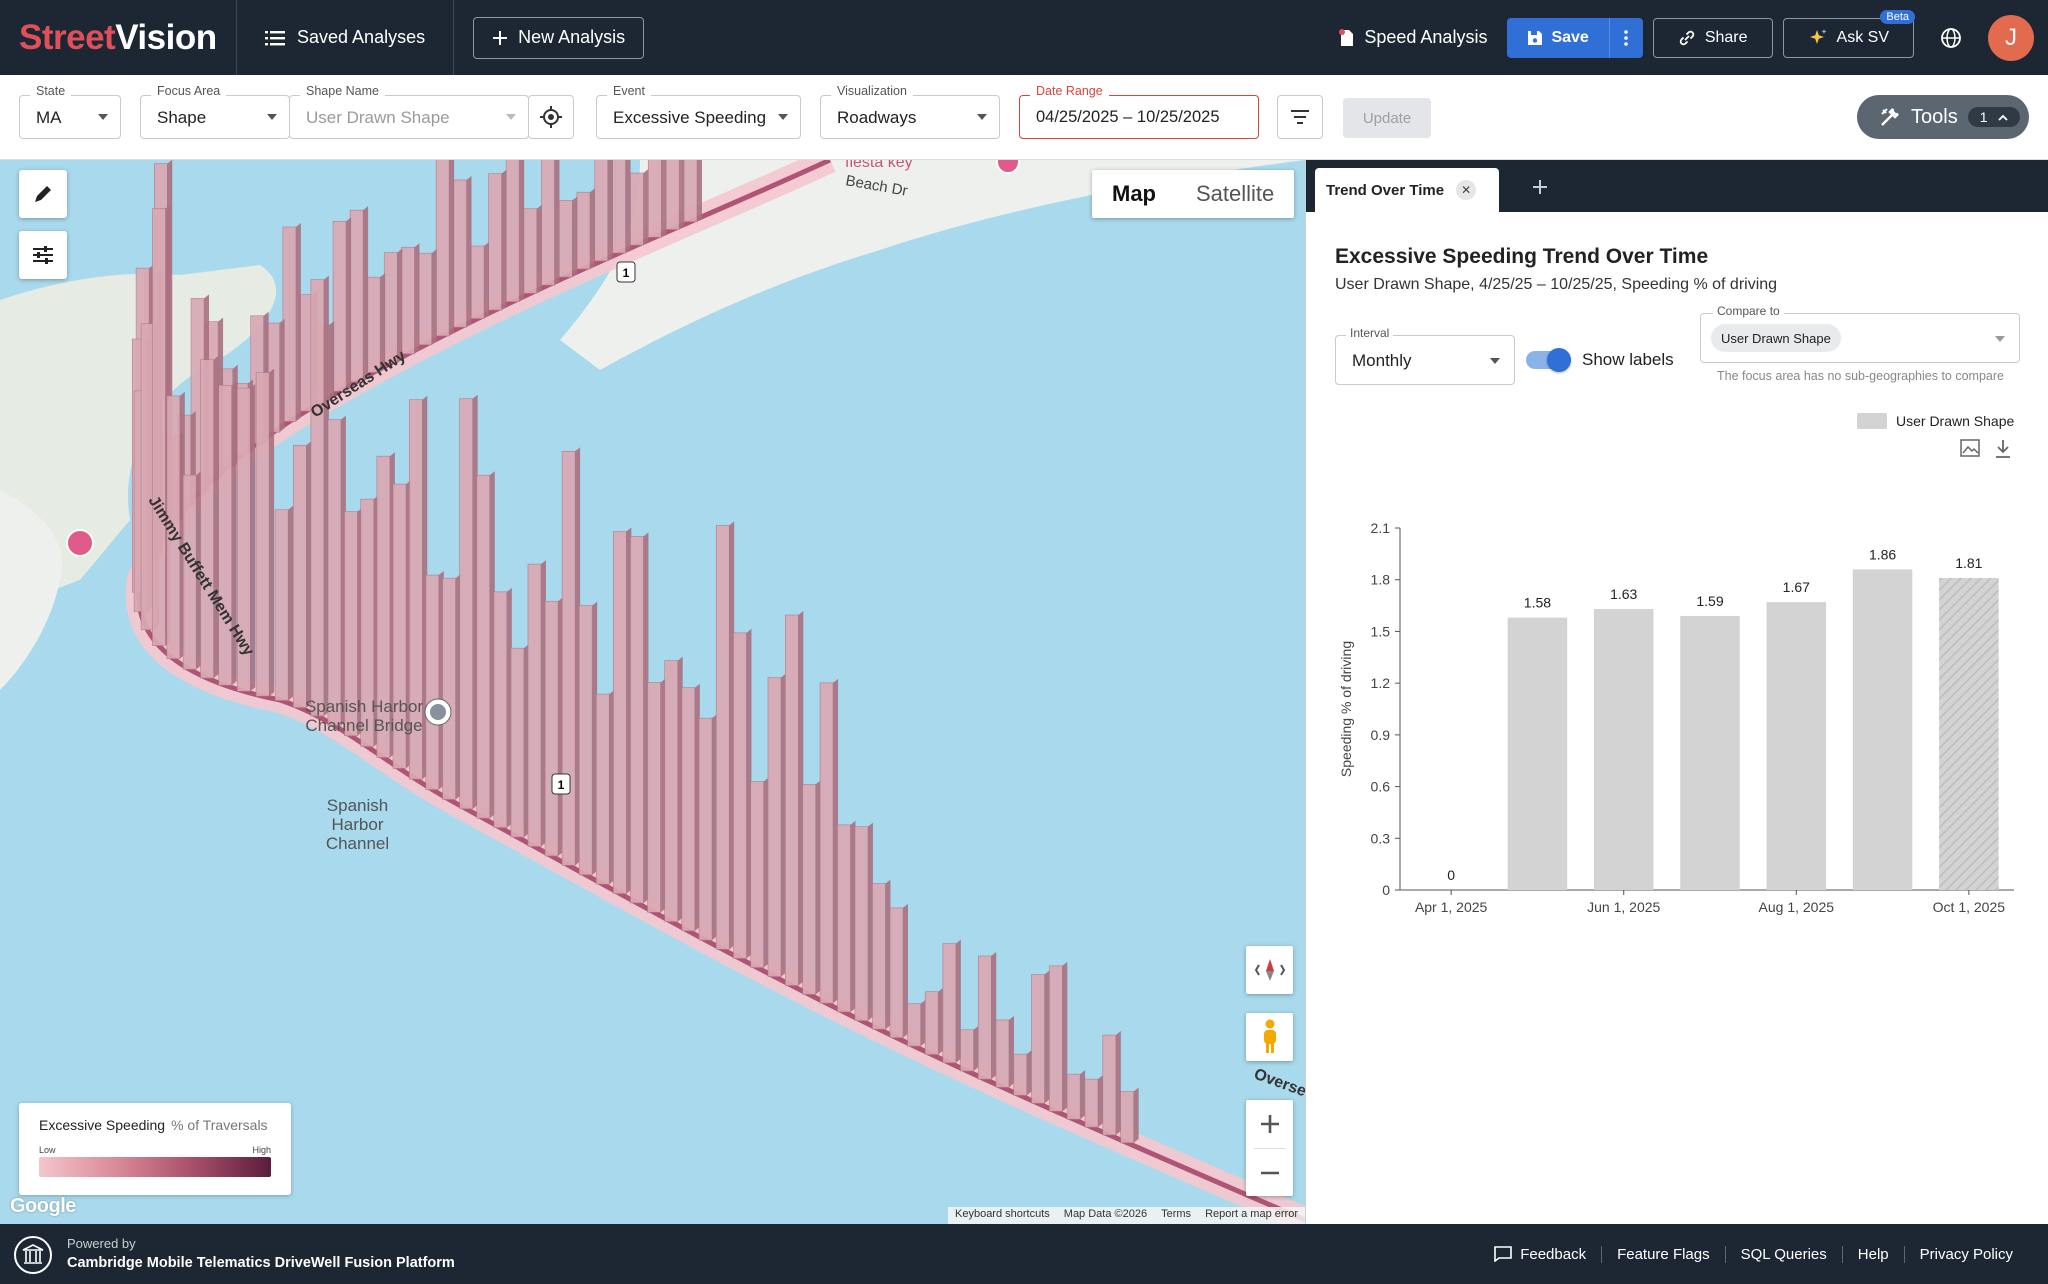 Image resolution: width=2048 pixels, height=1284 pixels. I want to click on legend-low: Low, so click(47, 1150).